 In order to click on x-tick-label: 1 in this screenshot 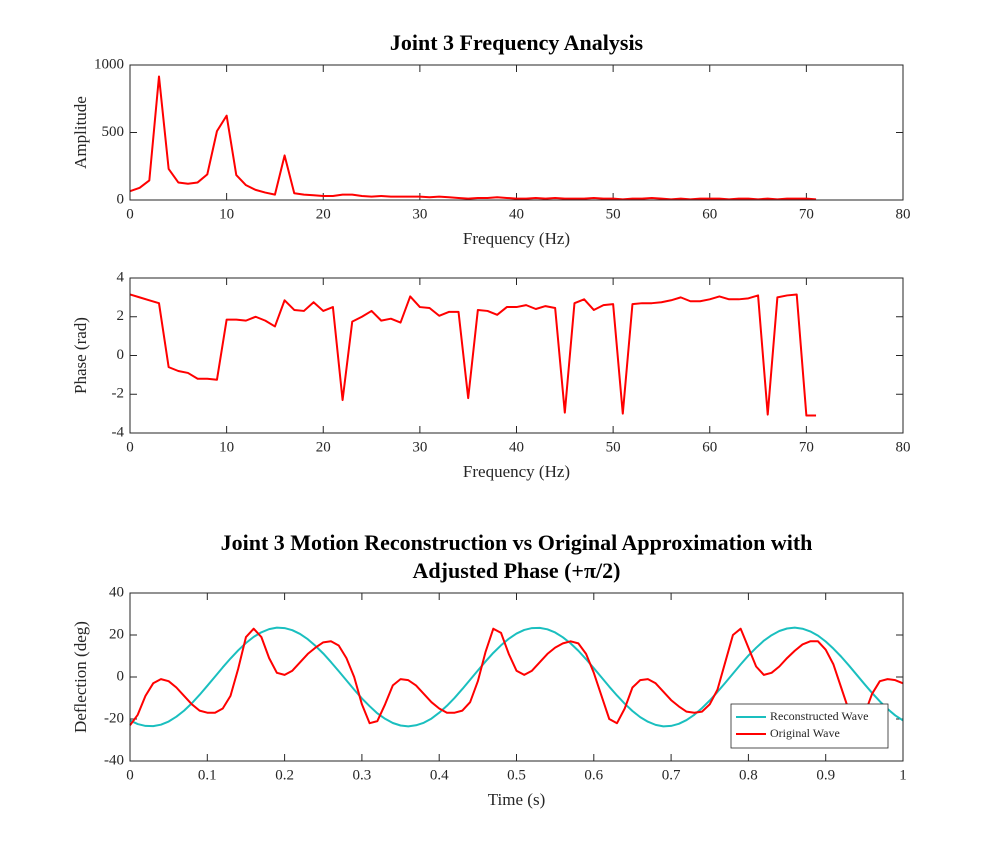, I will do `click(903, 775)`.